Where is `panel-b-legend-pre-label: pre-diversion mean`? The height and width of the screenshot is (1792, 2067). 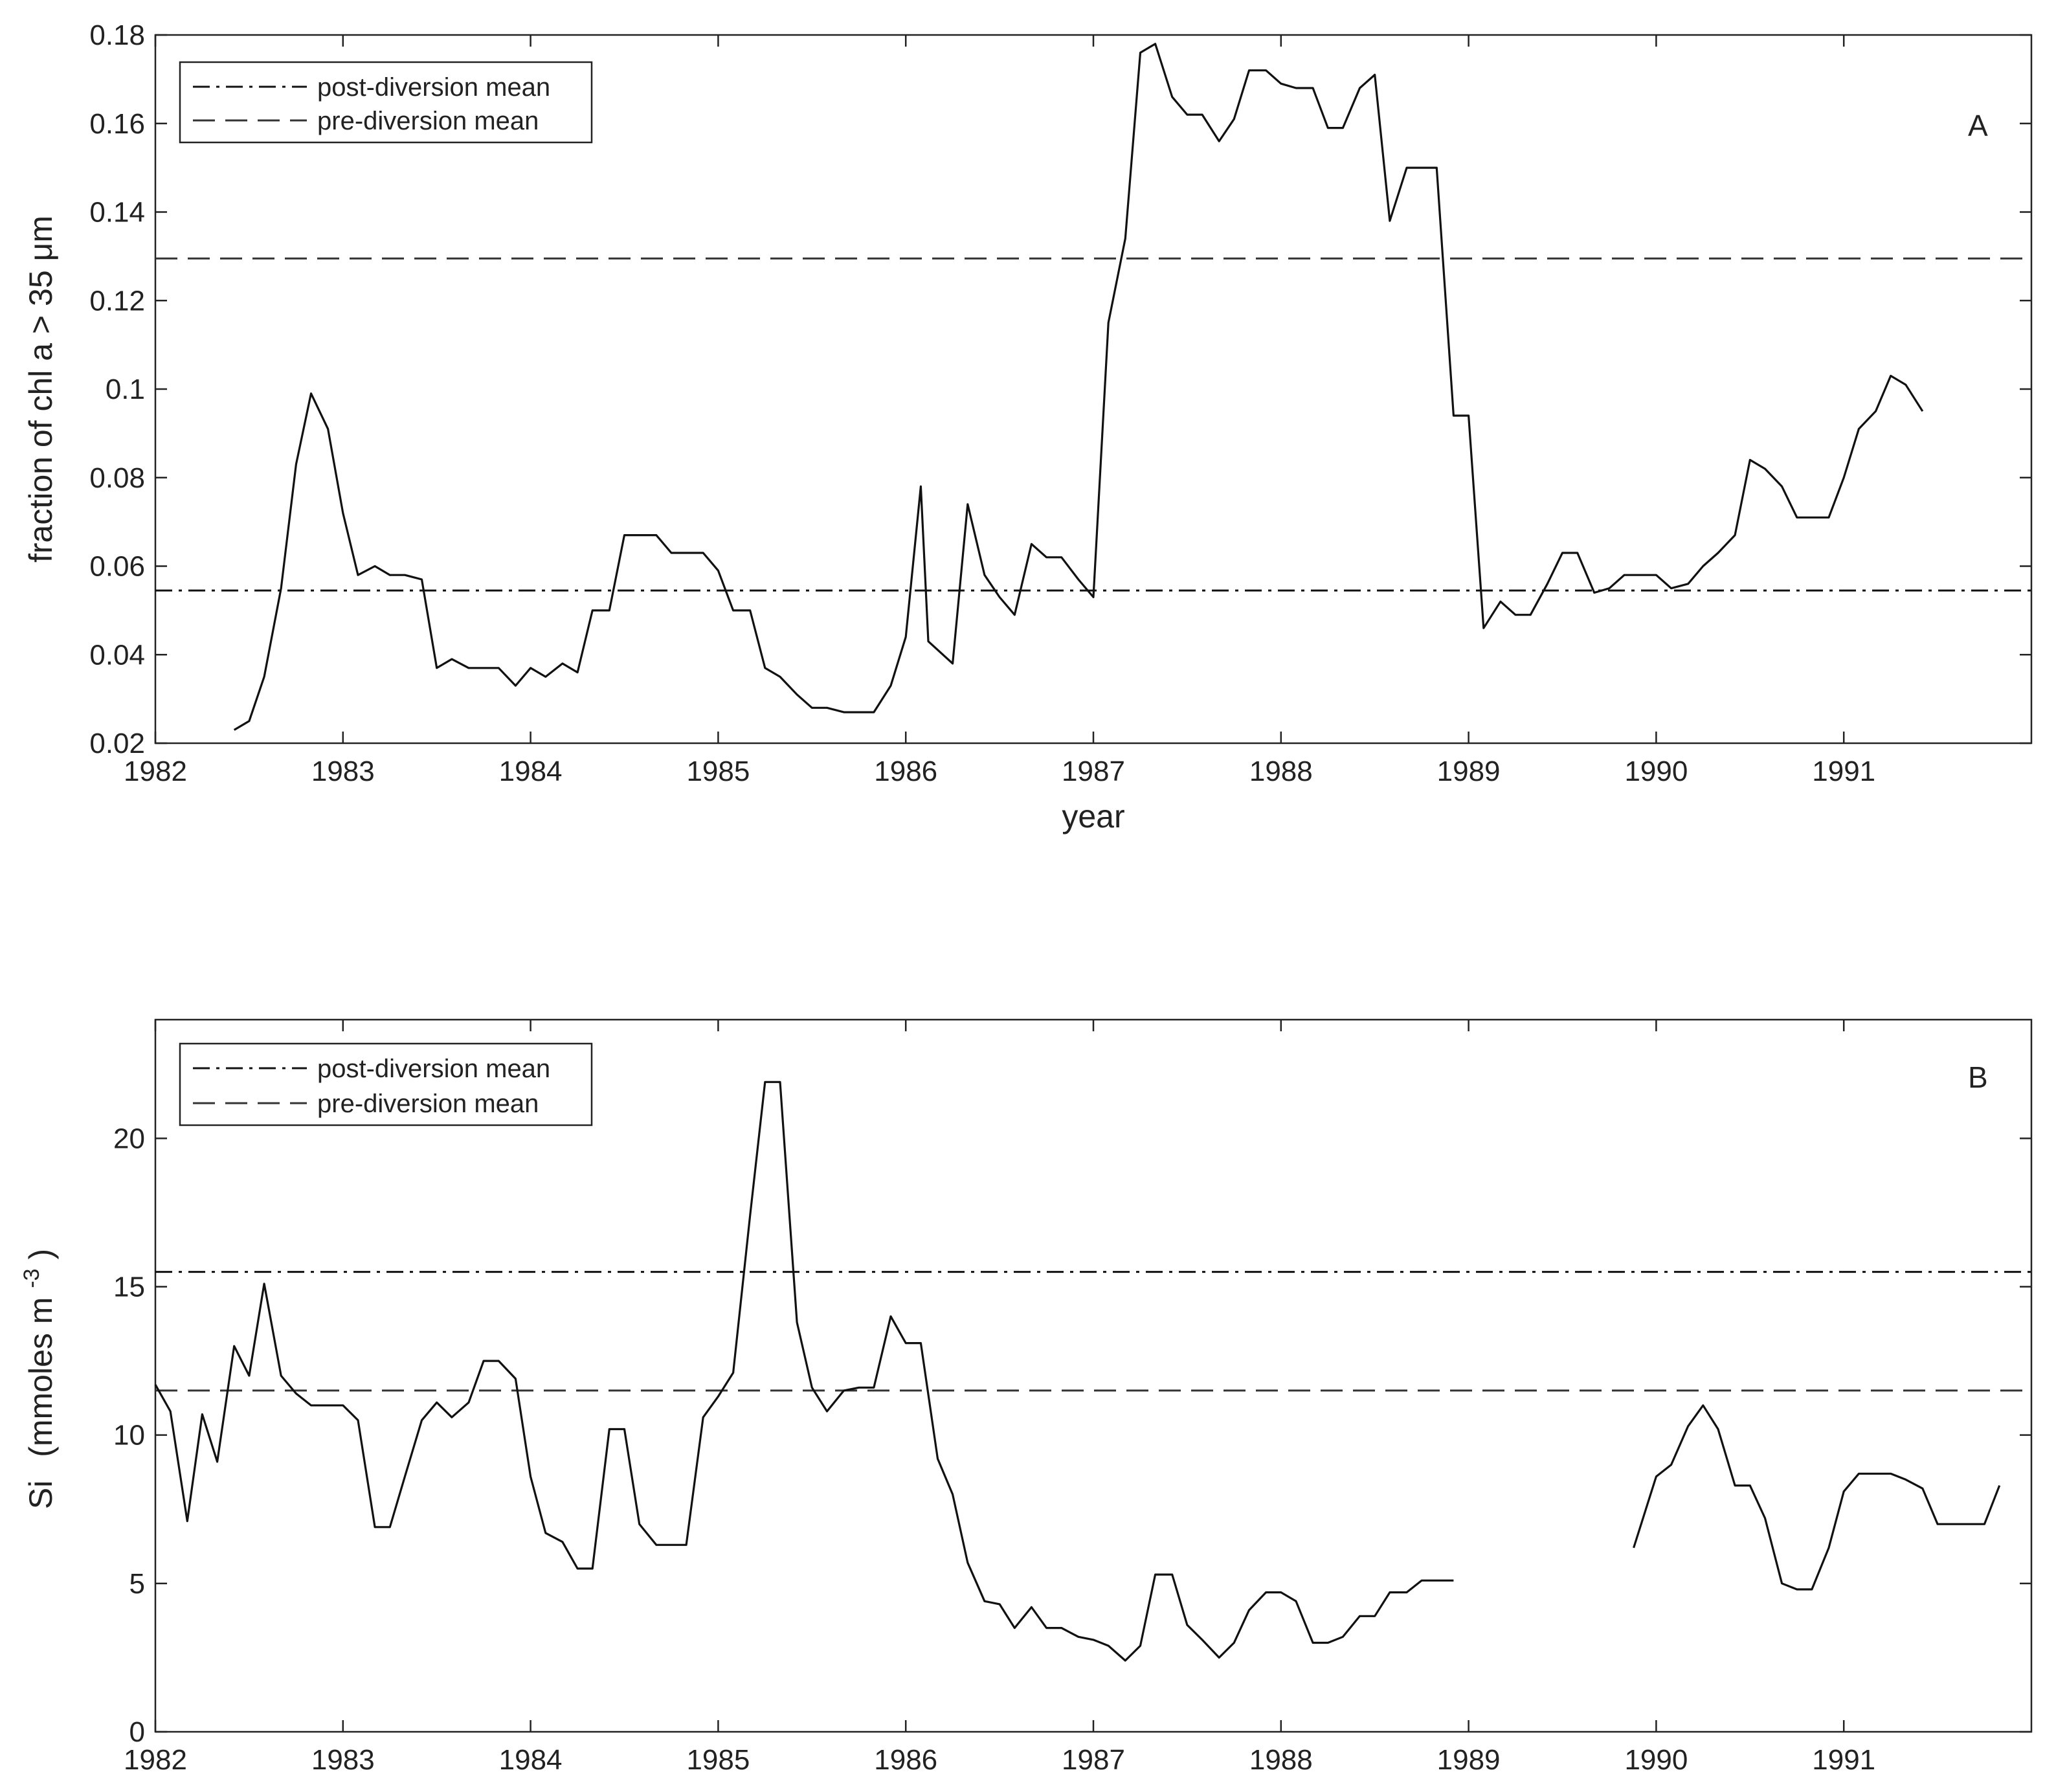
panel-b-legend-pre-label: pre-diversion mean is located at coordinates (428, 1104).